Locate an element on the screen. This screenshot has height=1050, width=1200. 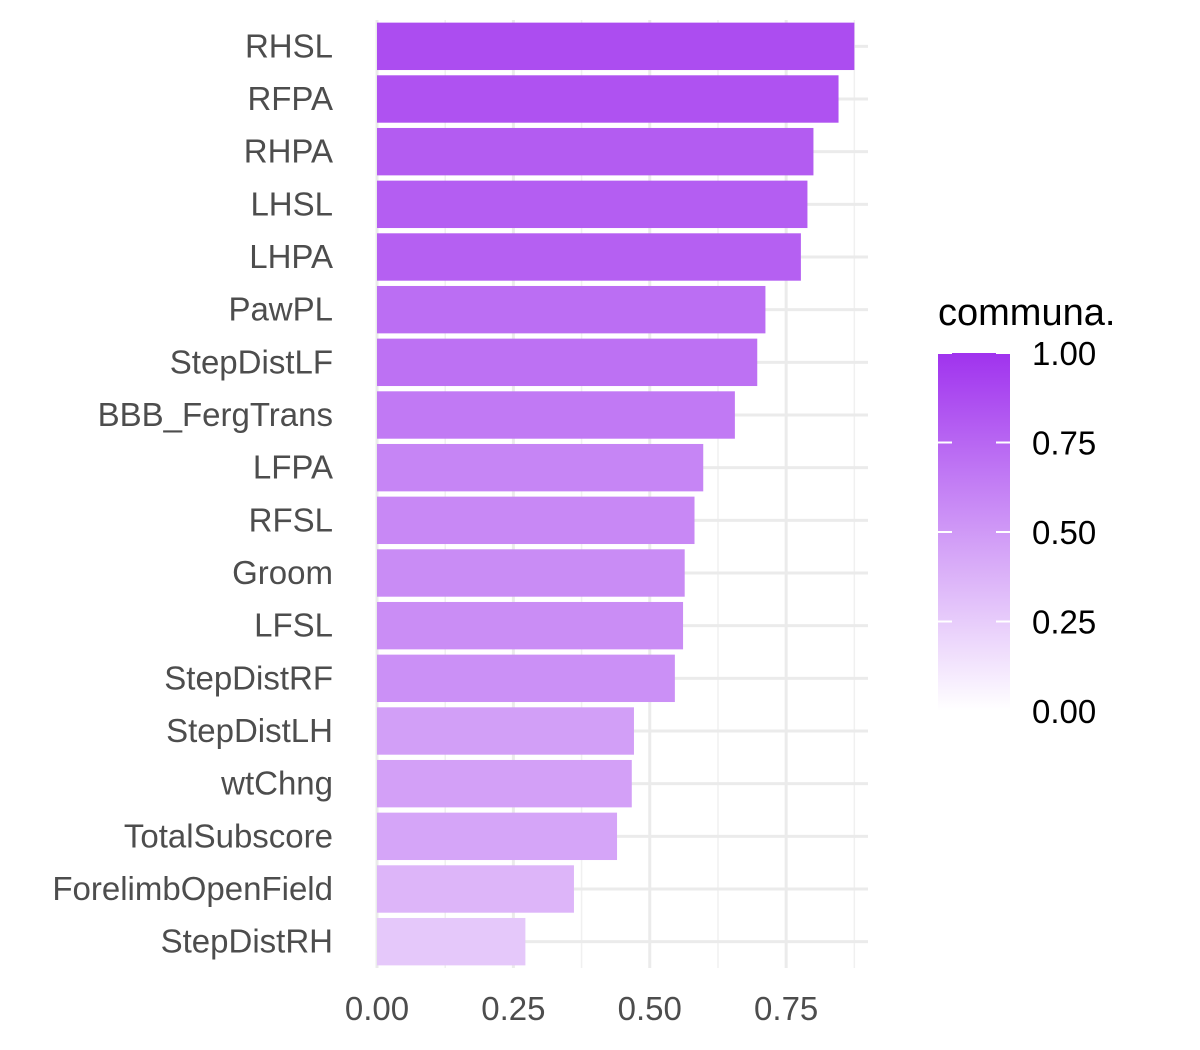
y-tick-label: LFPA is located at coordinates (293, 467).